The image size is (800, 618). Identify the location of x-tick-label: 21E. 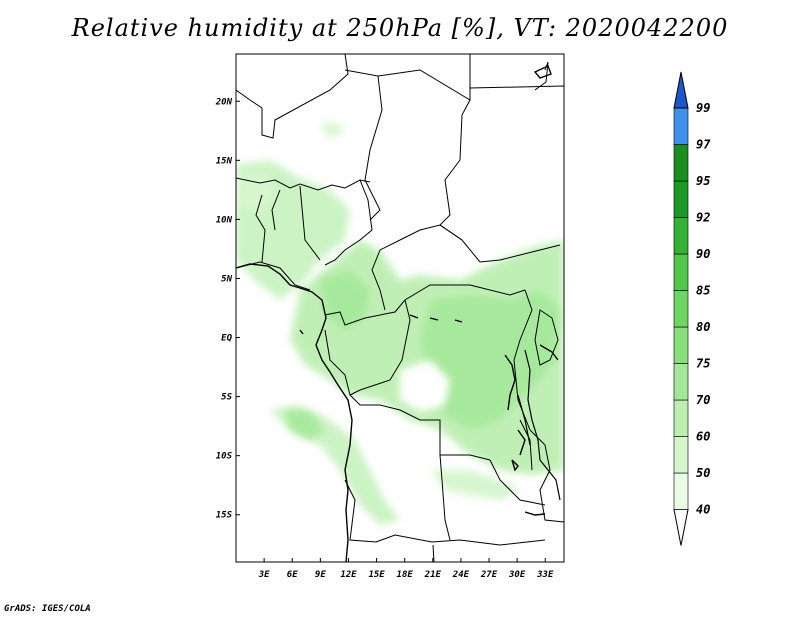
(433, 575).